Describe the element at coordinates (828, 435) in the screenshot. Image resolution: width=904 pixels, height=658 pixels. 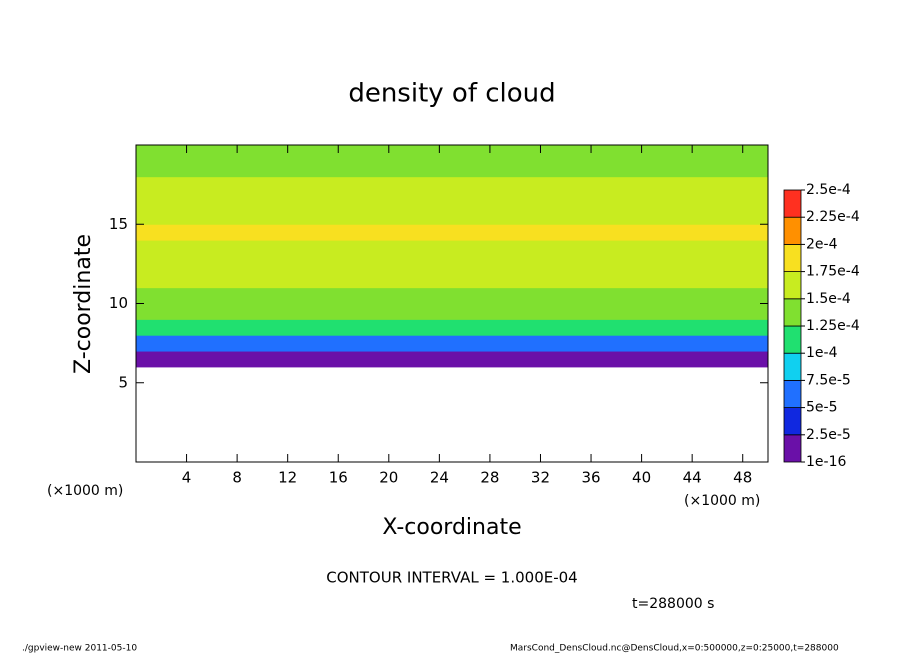
I see `colorbar-label: 2.5e-5` at that location.